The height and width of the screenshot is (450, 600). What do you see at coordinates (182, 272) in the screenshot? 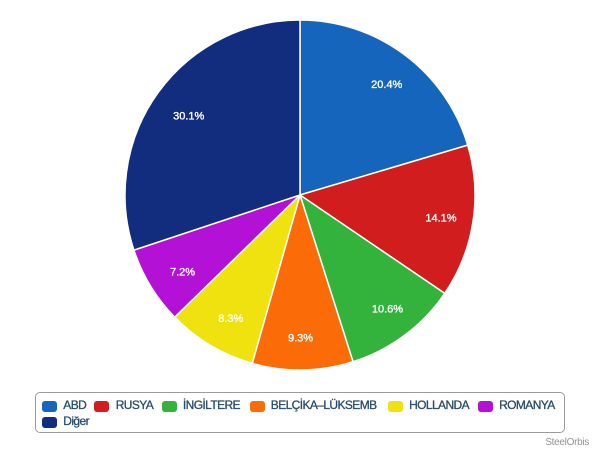
I see `svg-text: 7.2%` at bounding box center [182, 272].